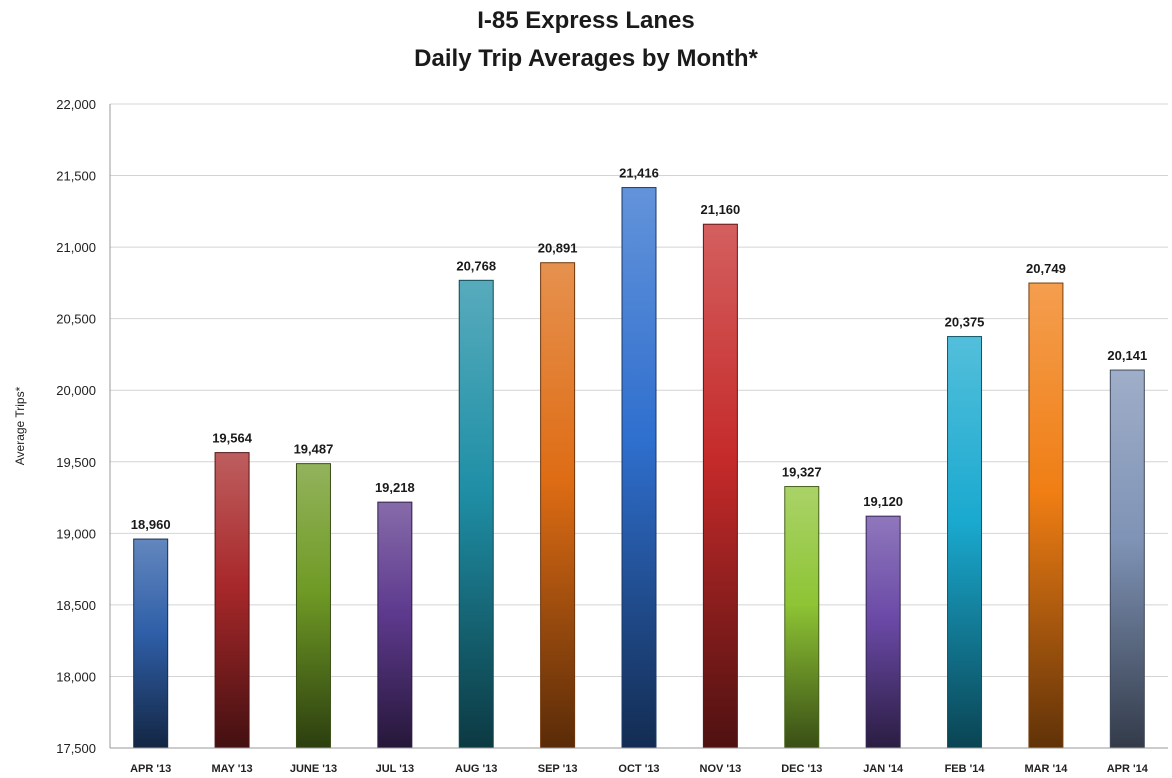  What do you see at coordinates (965, 769) in the screenshot?
I see `x-tick-label: FEB '14` at bounding box center [965, 769].